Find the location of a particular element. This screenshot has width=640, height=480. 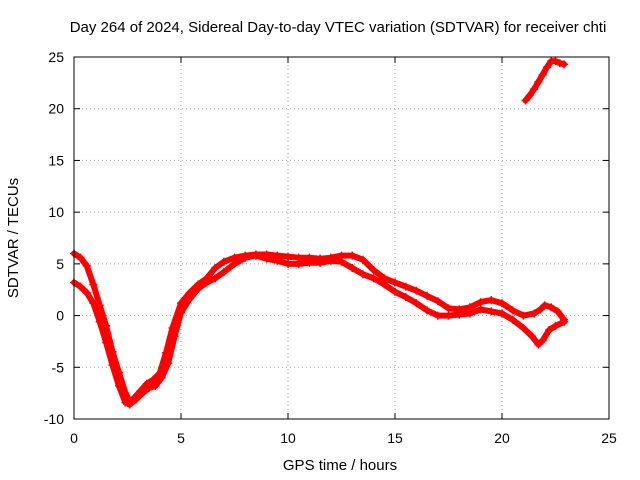

y-tick-label: 0 is located at coordinates (60, 316).